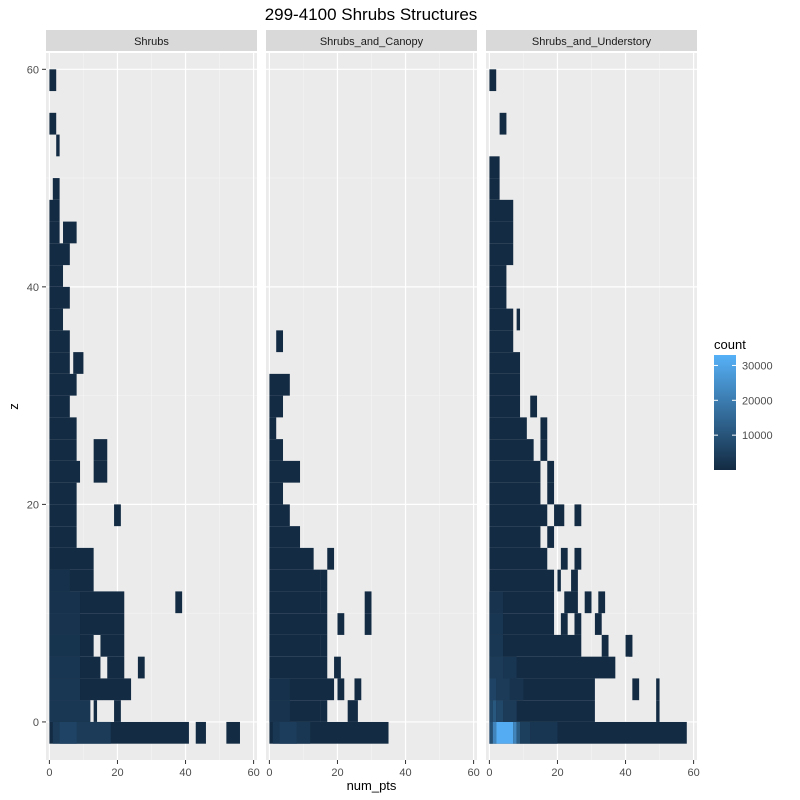 The height and width of the screenshot is (800, 800). What do you see at coordinates (269, 773) in the screenshot?
I see `x-tick-label: 0` at bounding box center [269, 773].